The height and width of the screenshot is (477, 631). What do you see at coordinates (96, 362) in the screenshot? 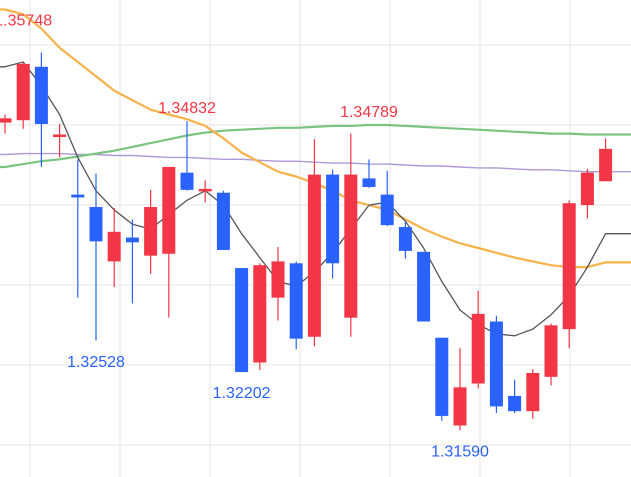
I see `low-price-label: 1.32528` at bounding box center [96, 362].